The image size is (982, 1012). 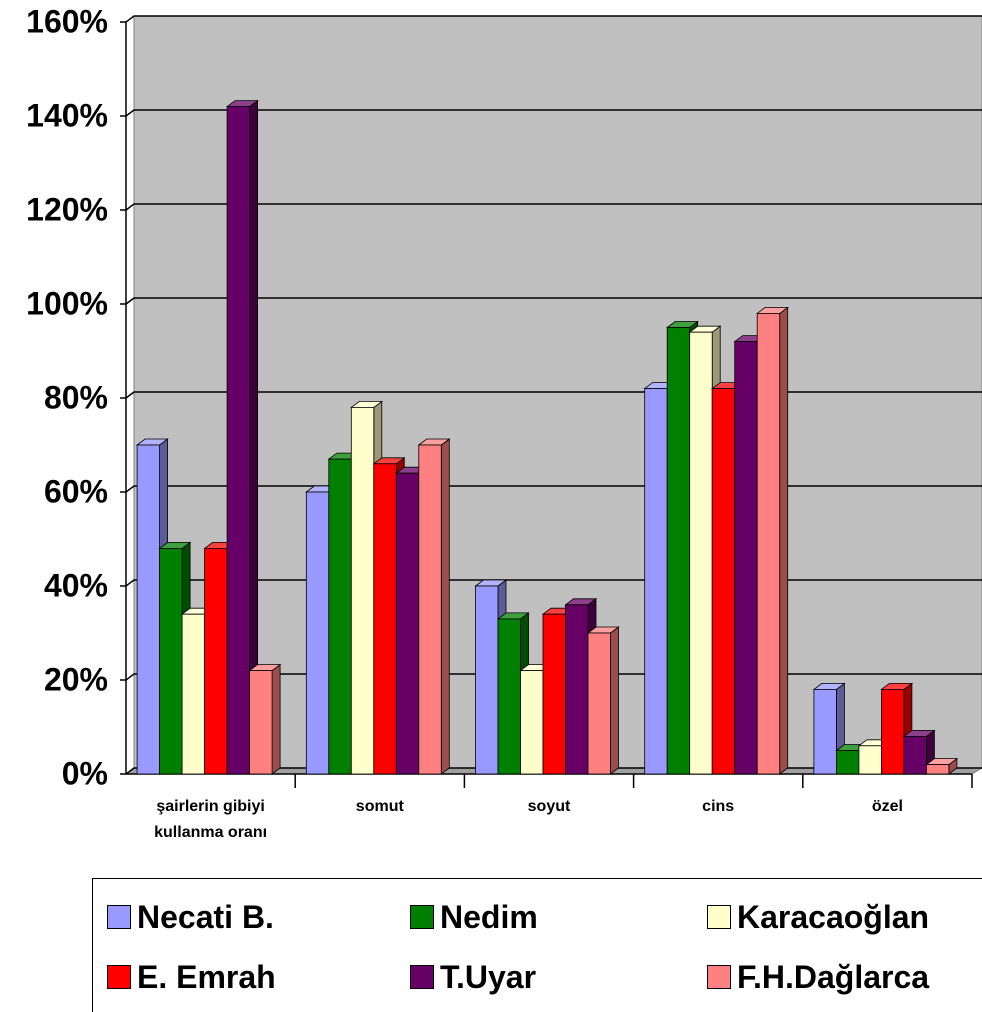 What do you see at coordinates (76, 491) in the screenshot?
I see `y-tick-label: 60%` at bounding box center [76, 491].